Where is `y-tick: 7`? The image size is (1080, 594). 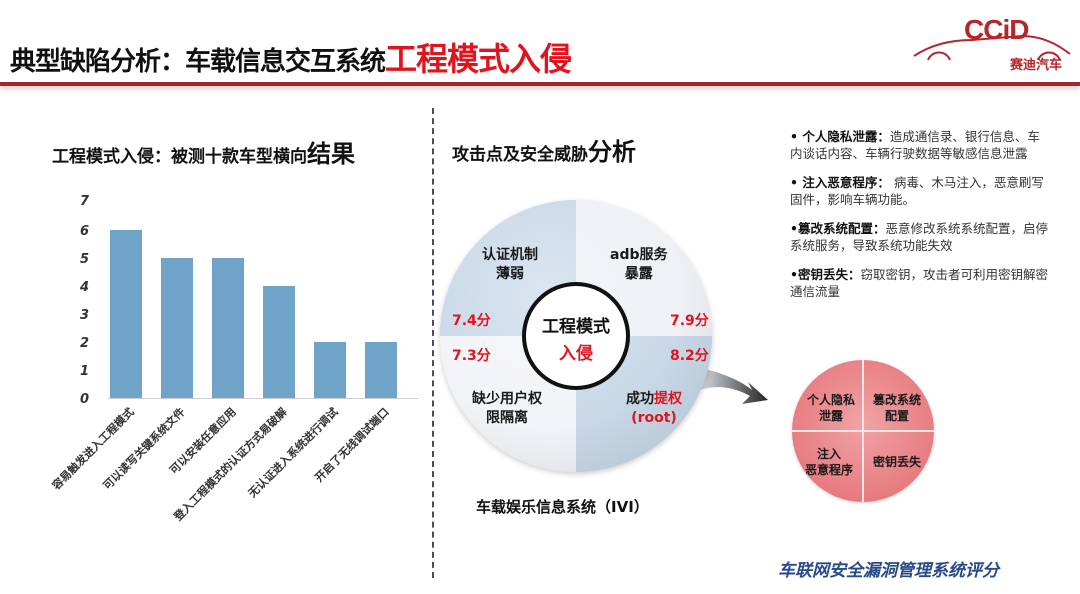
y-tick: 7 is located at coordinates (85, 201).